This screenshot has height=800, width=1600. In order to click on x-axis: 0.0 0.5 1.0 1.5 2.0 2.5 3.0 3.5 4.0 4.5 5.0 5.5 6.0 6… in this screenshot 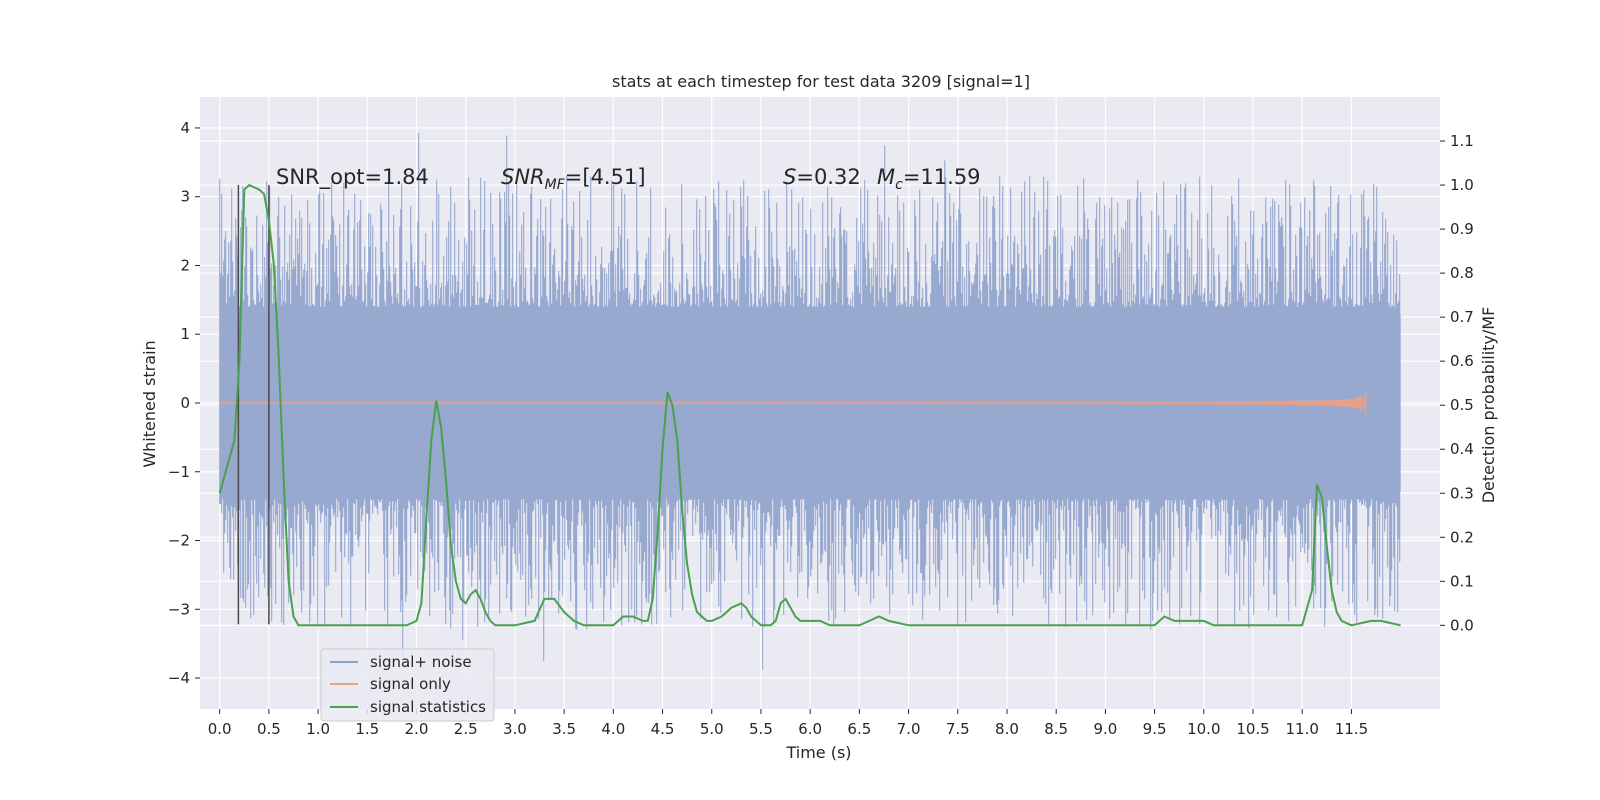, I will do `click(788, 723)`.